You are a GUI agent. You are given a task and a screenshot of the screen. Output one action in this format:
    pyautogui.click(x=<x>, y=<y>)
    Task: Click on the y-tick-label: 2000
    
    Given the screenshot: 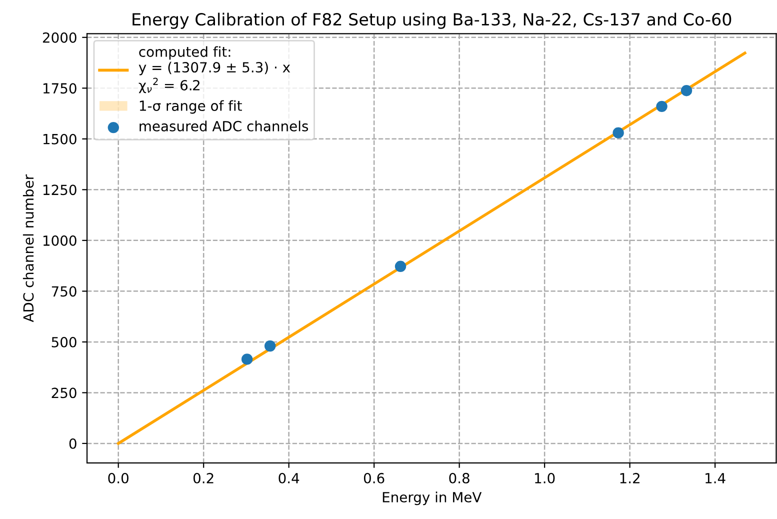 What is the action you would take?
    pyautogui.click(x=59, y=37)
    